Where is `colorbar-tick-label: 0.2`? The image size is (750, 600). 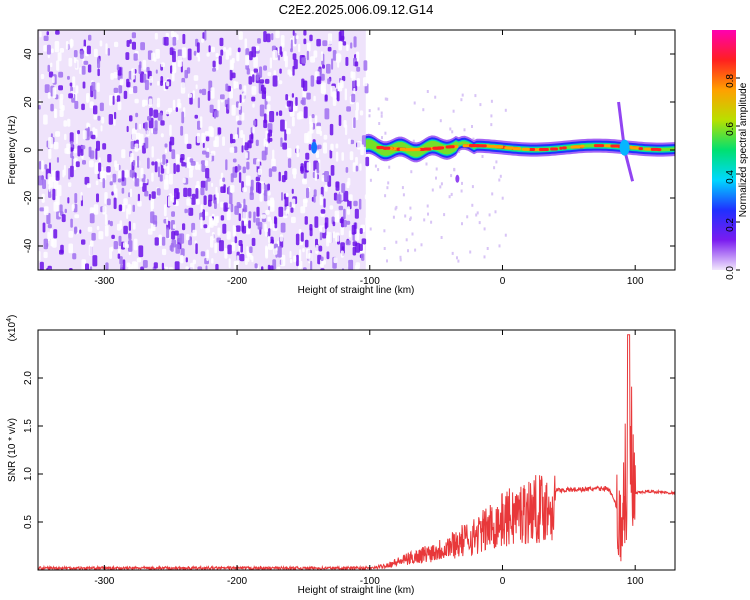 colorbar-tick-label: 0.2 is located at coordinates (730, 225).